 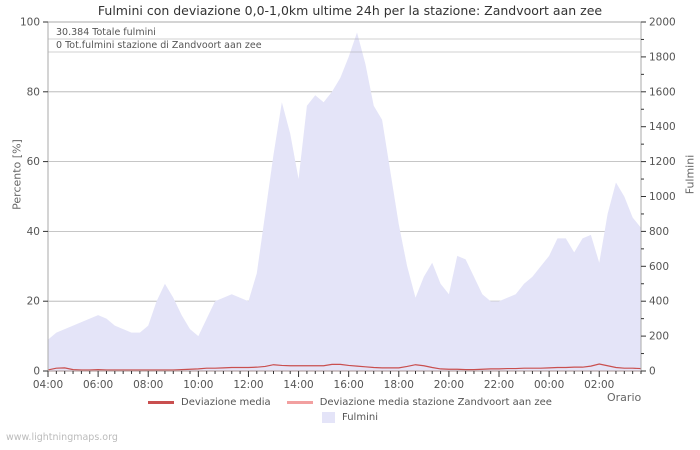 What do you see at coordinates (662, 23) in the screenshot?
I see `svg-text: 2000` at bounding box center [662, 23].